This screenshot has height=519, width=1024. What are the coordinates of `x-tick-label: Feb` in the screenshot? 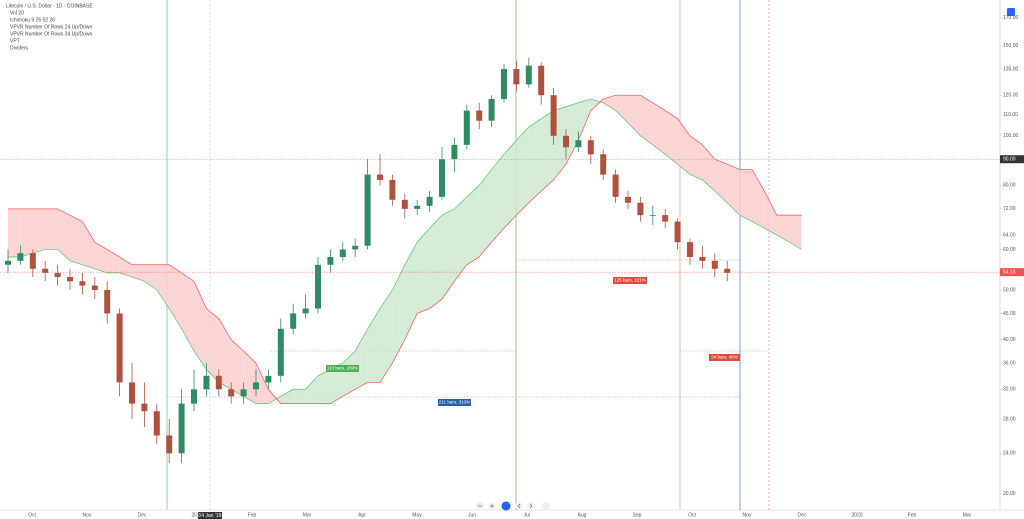 It's located at (912, 515).